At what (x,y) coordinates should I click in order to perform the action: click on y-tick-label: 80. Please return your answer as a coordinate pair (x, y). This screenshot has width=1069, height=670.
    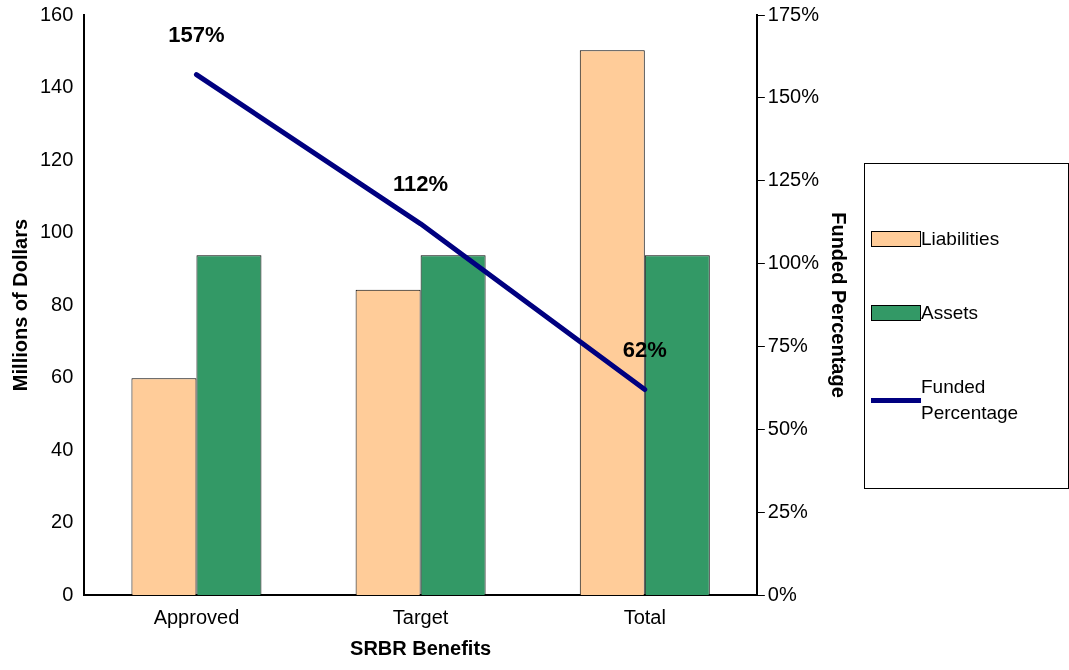
    Looking at the image, I should click on (62, 303).